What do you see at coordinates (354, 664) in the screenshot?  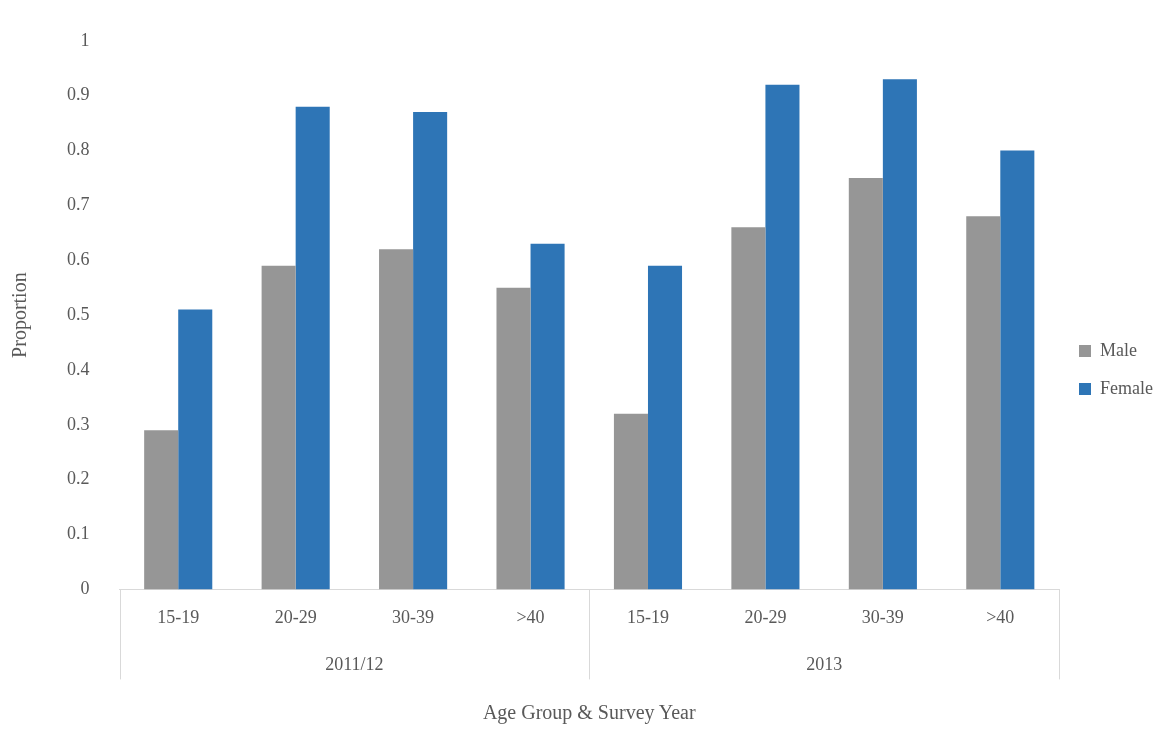 I see `text: 2011/12` at bounding box center [354, 664].